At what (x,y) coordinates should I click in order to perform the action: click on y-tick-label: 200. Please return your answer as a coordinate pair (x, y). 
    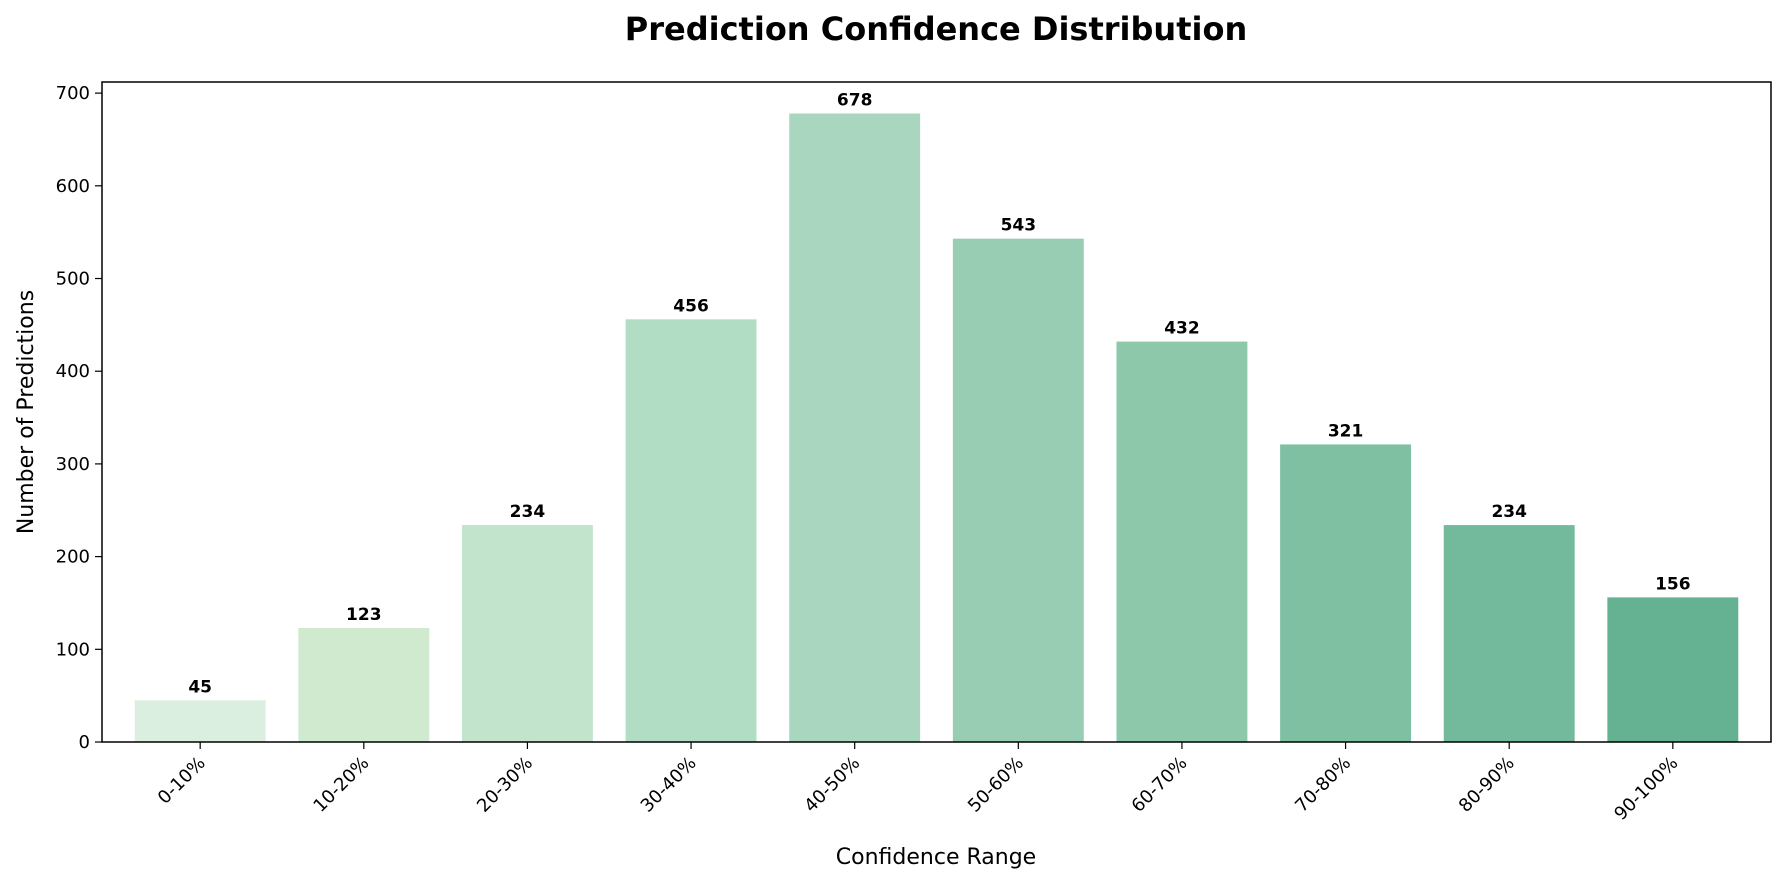
    Looking at the image, I should click on (73, 557).